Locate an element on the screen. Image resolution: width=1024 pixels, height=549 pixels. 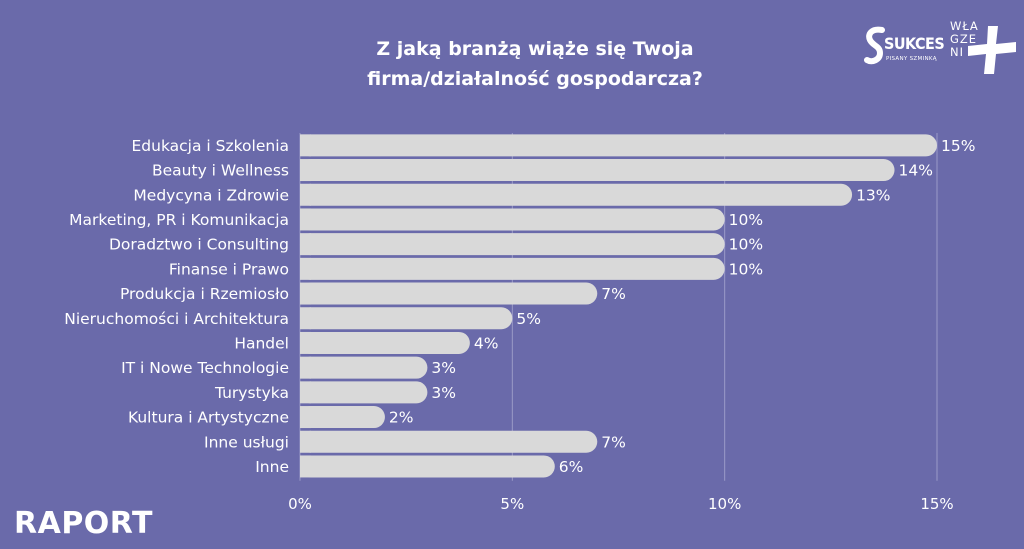
sukces-logo-word: SUKCES is located at coordinates (914, 43).